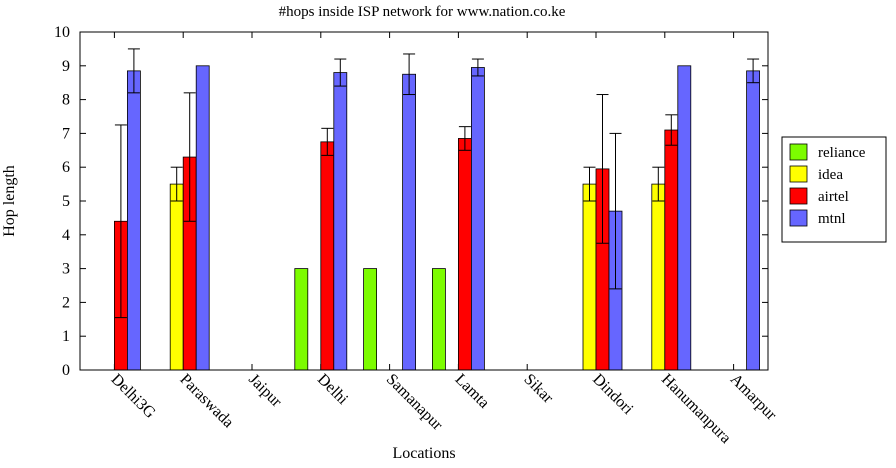  What do you see at coordinates (832, 219) in the screenshot?
I see `legend-label-mtnl: mtnl` at bounding box center [832, 219].